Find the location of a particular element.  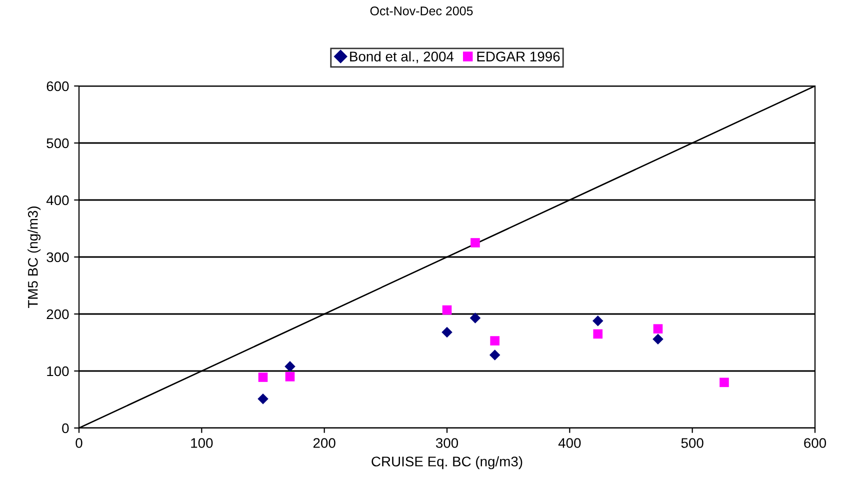

x-tick-label: 0 is located at coordinates (79, 443).